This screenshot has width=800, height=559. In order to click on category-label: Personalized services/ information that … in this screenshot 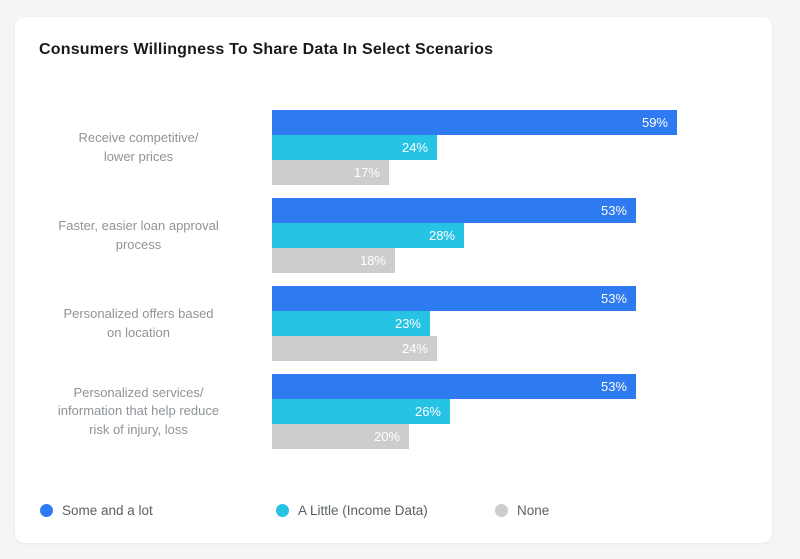, I will do `click(138, 410)`.